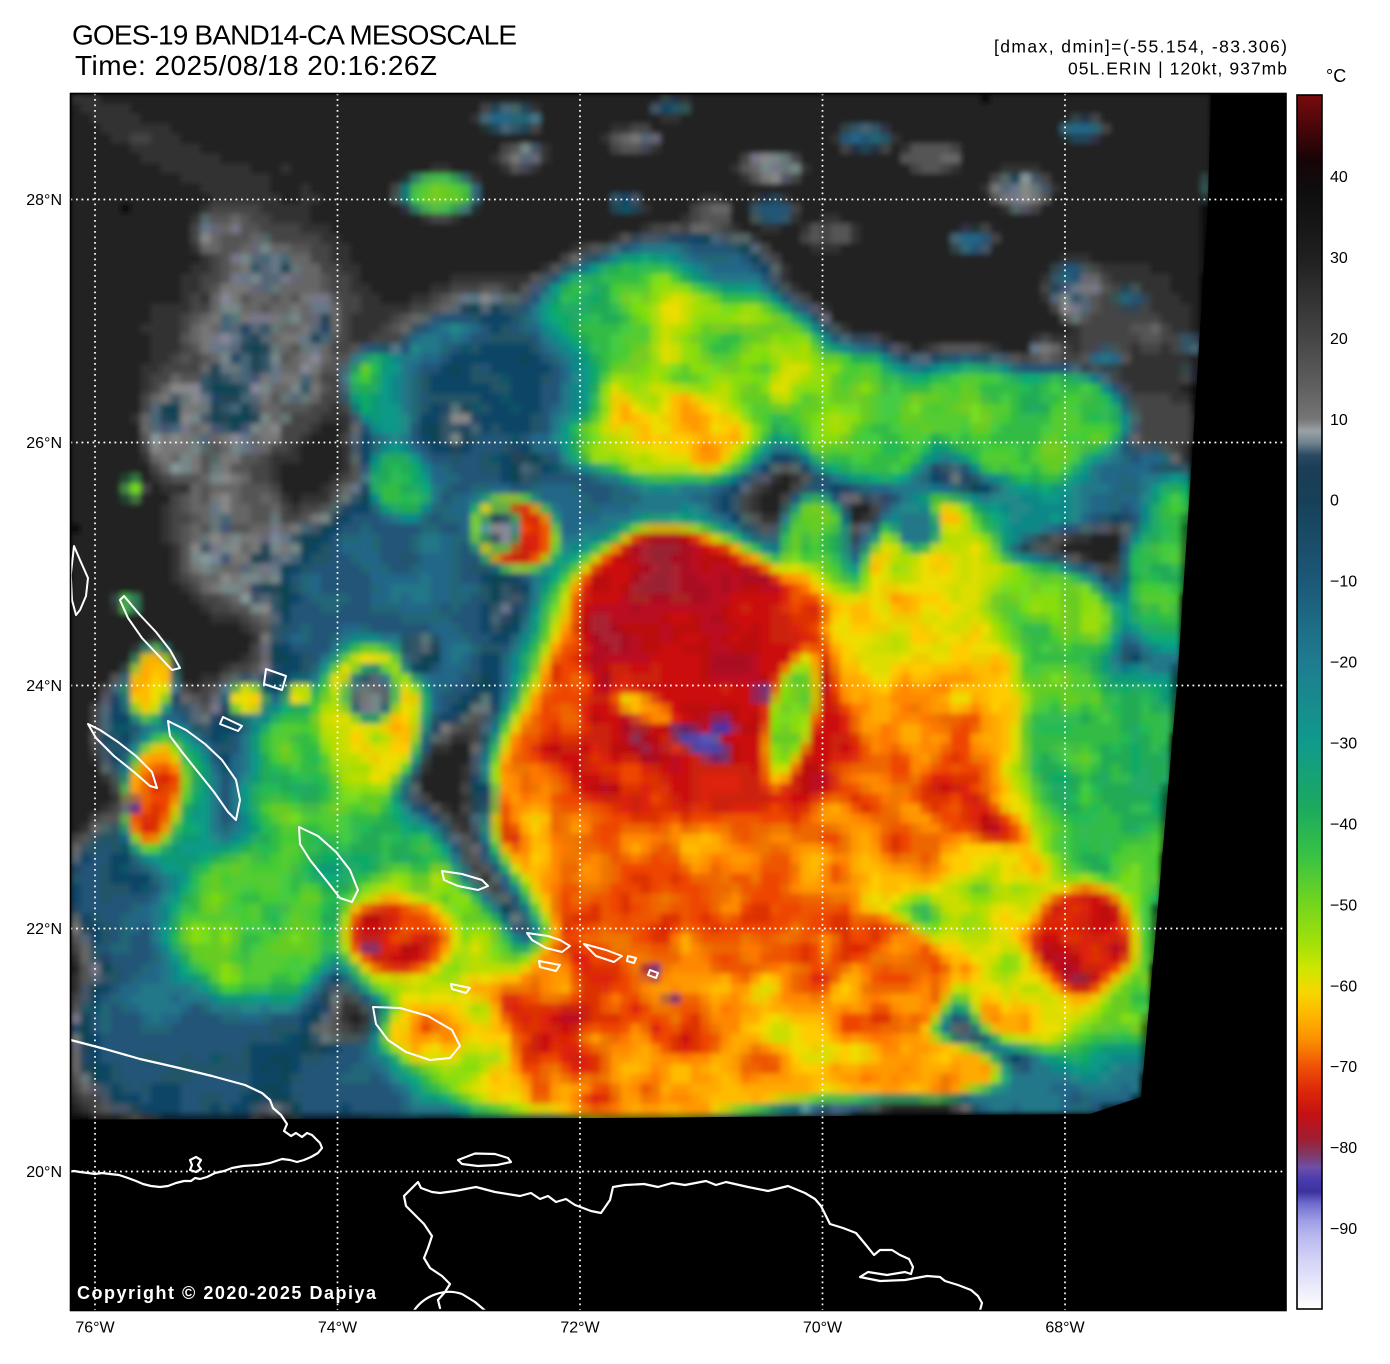 This screenshot has width=1390, height=1364. I want to click on svg-text: 24°N, so click(44, 686).